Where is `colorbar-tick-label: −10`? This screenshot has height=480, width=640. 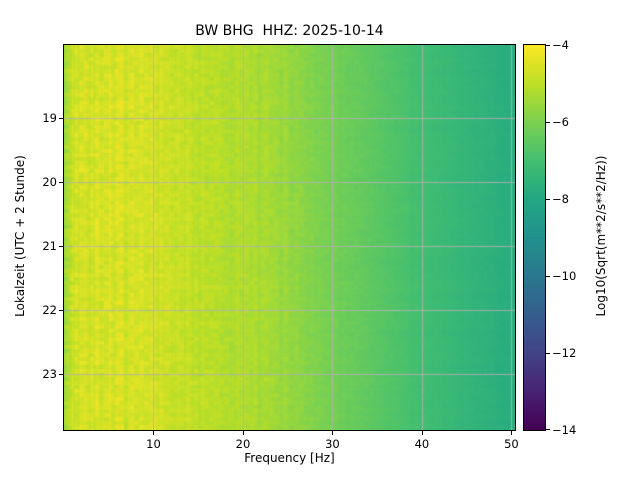 colorbar-tick-label: −10 is located at coordinates (564, 276).